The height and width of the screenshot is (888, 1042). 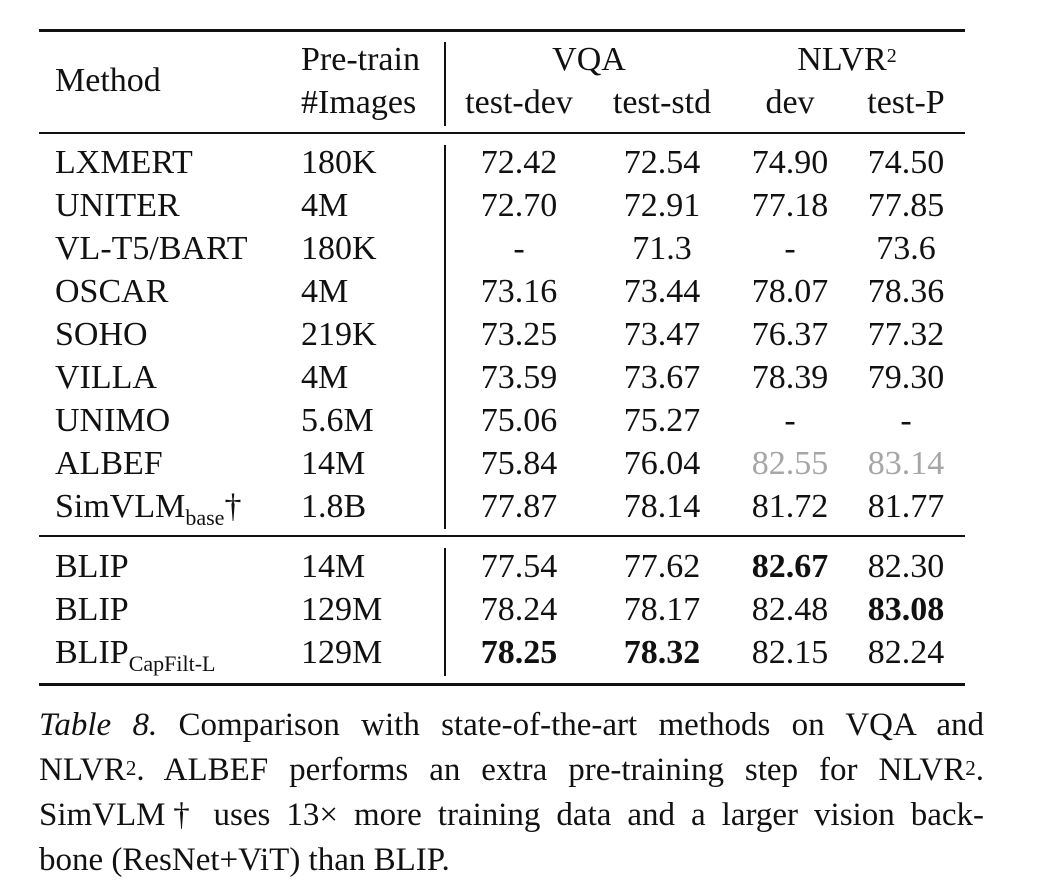 What do you see at coordinates (906, 248) in the screenshot?
I see `row-test-p: 73.6` at bounding box center [906, 248].